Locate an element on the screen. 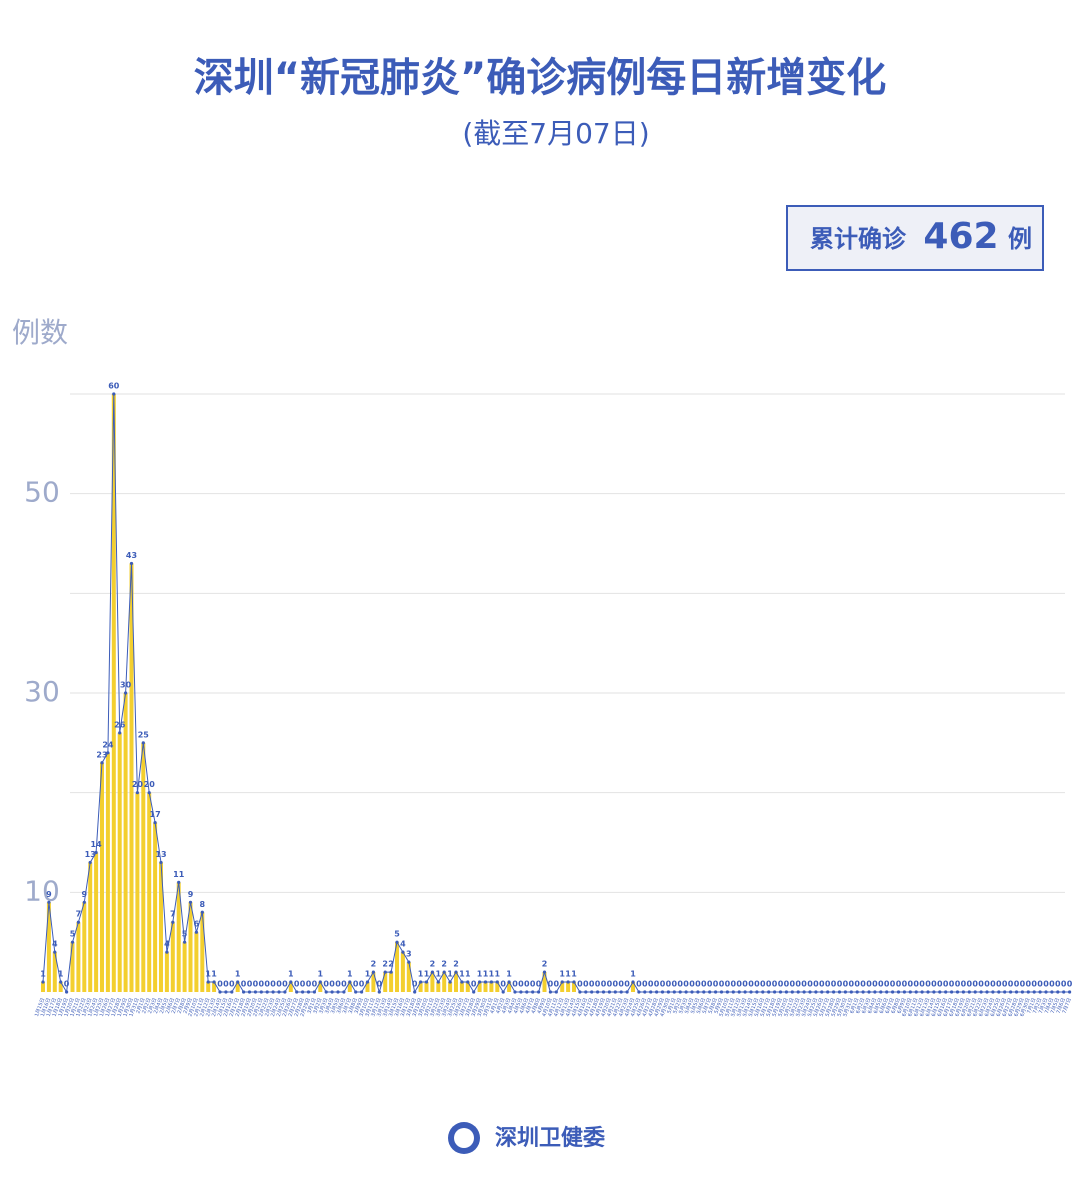 The image size is (1080, 1187). x-tick-label: 3月4日 is located at coordinates (329, 1005).